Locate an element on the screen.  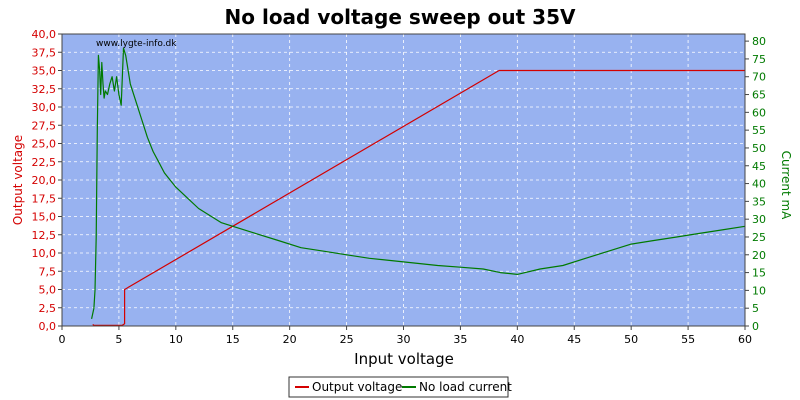
x-tick-label: 0 is located at coordinates (62, 339).